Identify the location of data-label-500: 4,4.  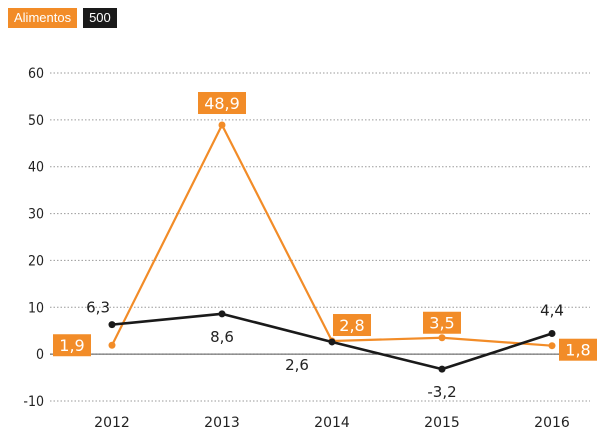
(552, 311).